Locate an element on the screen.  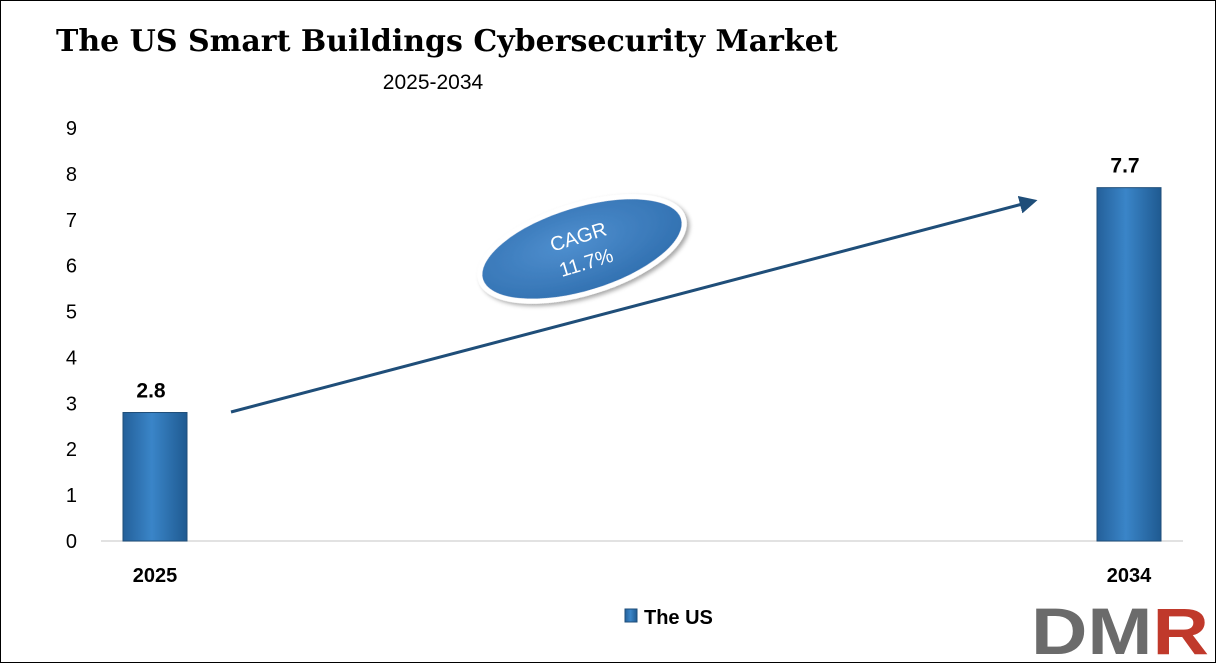
y-tick-label: 2 is located at coordinates (71, 450).